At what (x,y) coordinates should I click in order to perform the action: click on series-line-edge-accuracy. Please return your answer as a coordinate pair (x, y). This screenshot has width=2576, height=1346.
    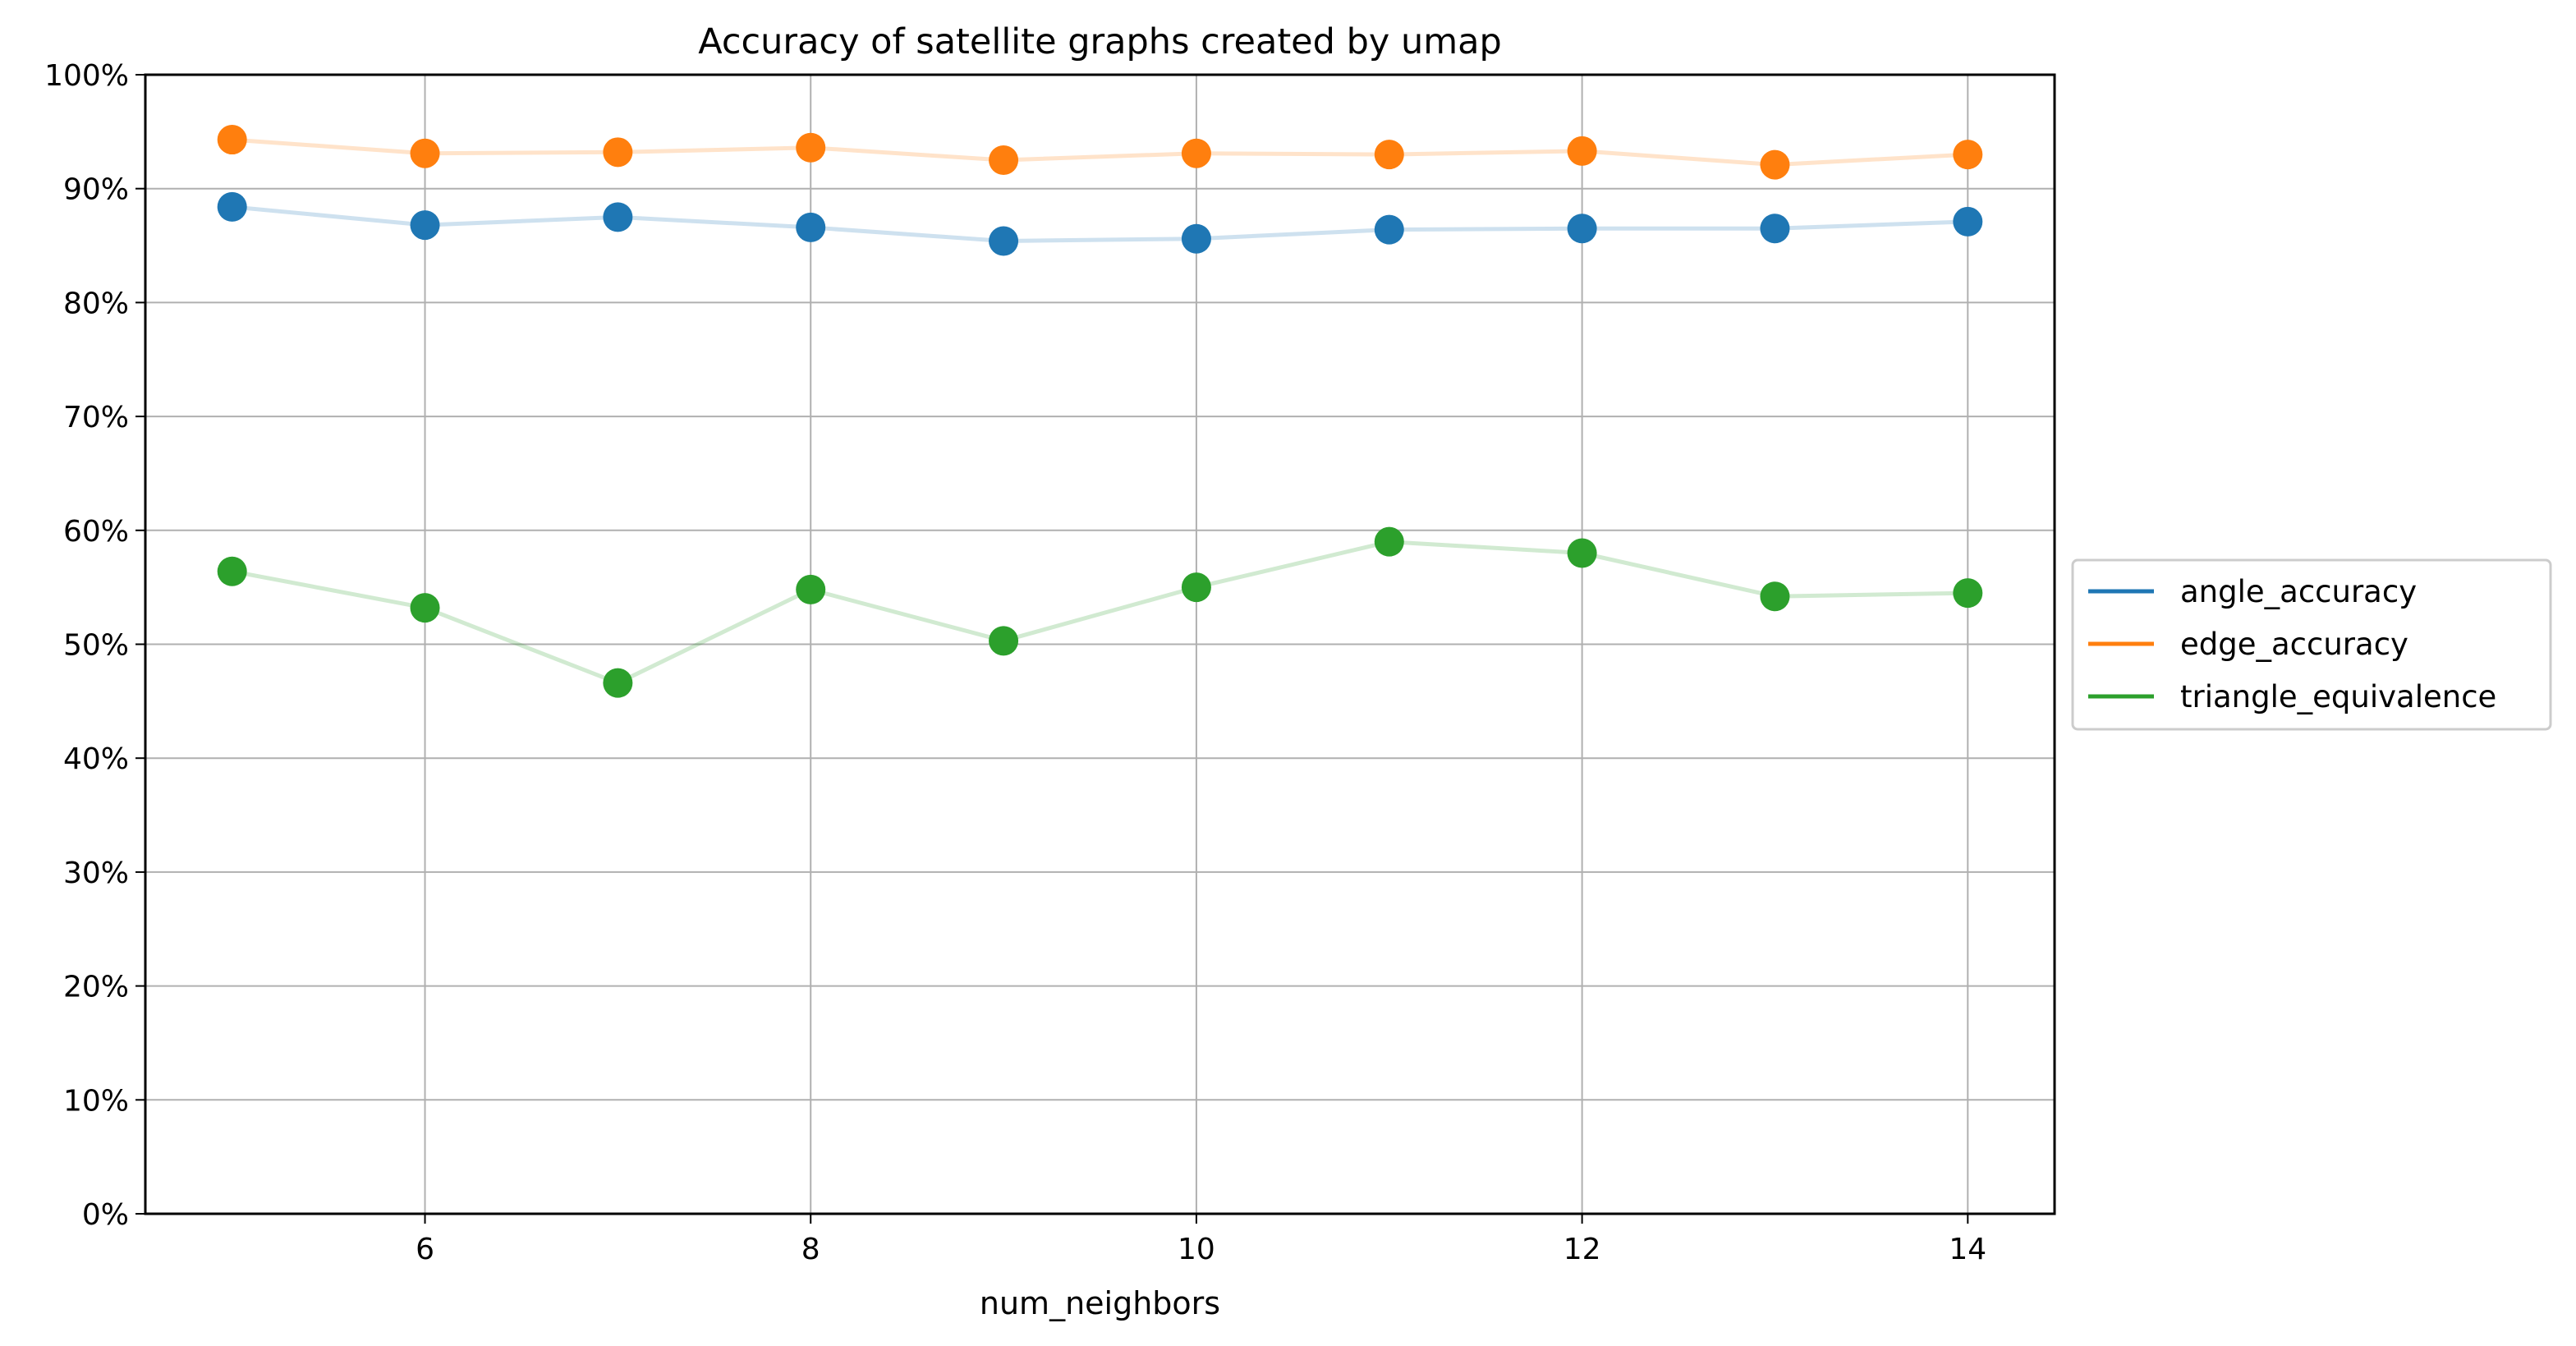
    Looking at the image, I should click on (1100, 152).